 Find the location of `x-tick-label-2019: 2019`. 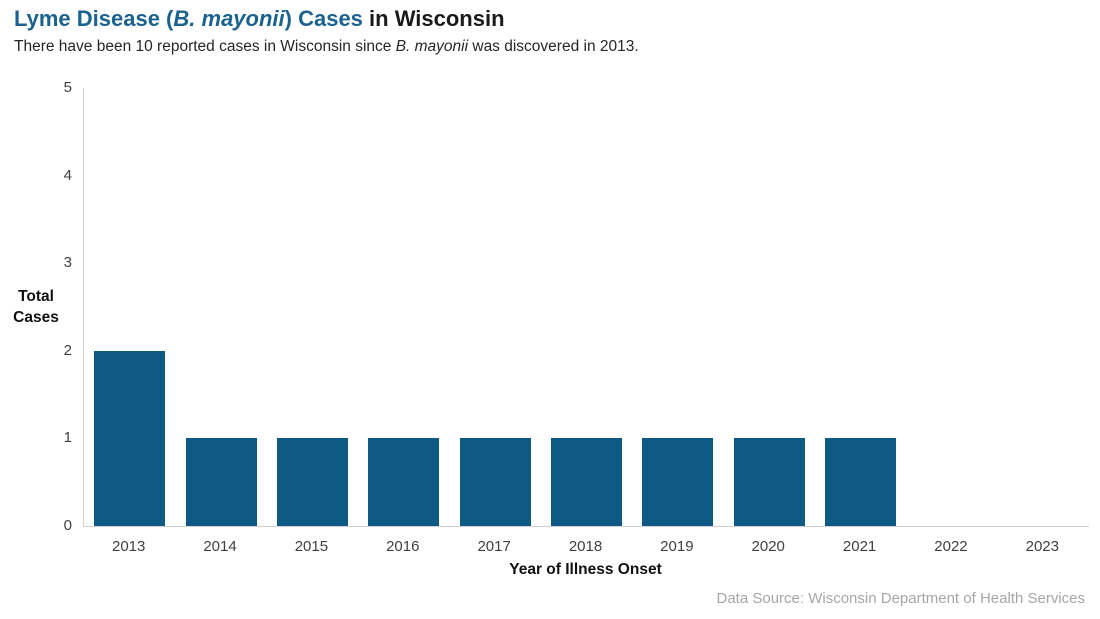

x-tick-label-2019: 2019 is located at coordinates (677, 546).